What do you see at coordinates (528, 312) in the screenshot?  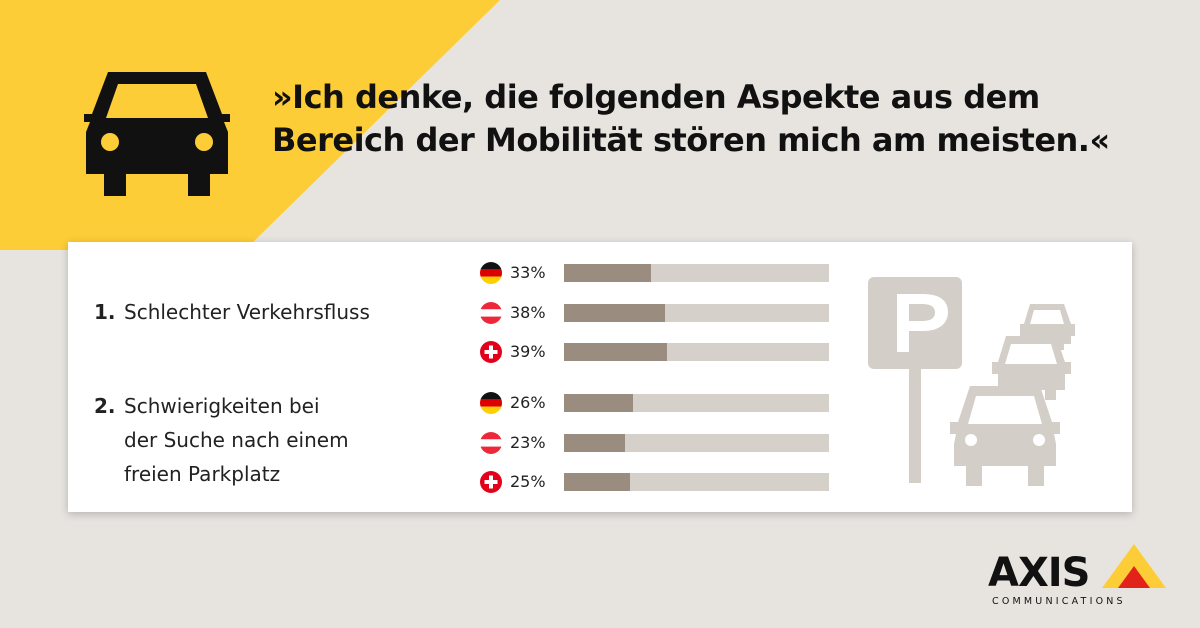 I see `bar-value-label: 38%` at bounding box center [528, 312].